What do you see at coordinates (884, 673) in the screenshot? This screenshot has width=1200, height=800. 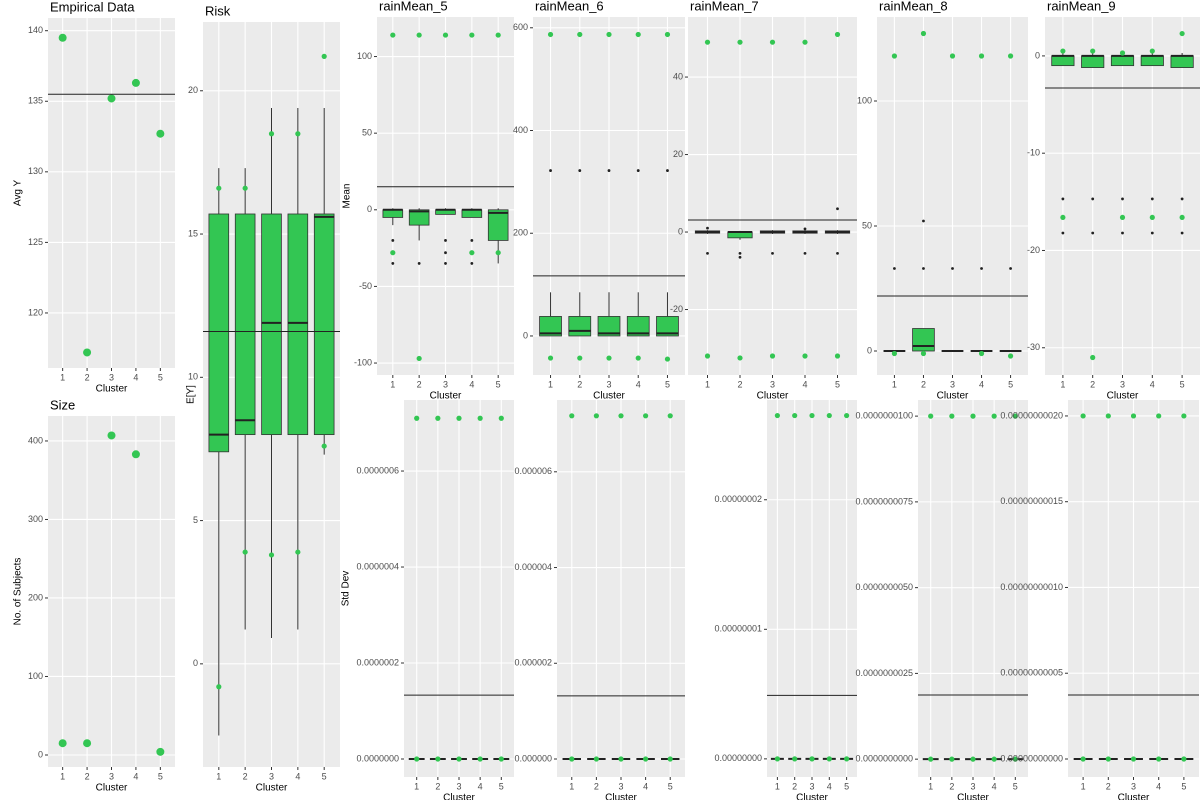 I see `y-tick-label: 0.0000000025` at bounding box center [884, 673].